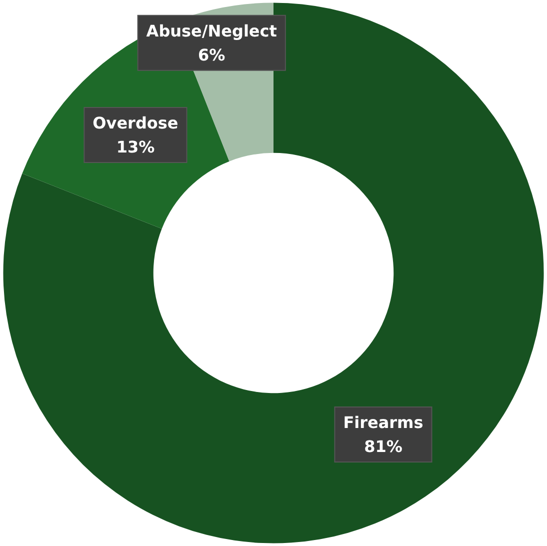 The image size is (547, 546). I want to click on data-label: 6%, so click(212, 54).